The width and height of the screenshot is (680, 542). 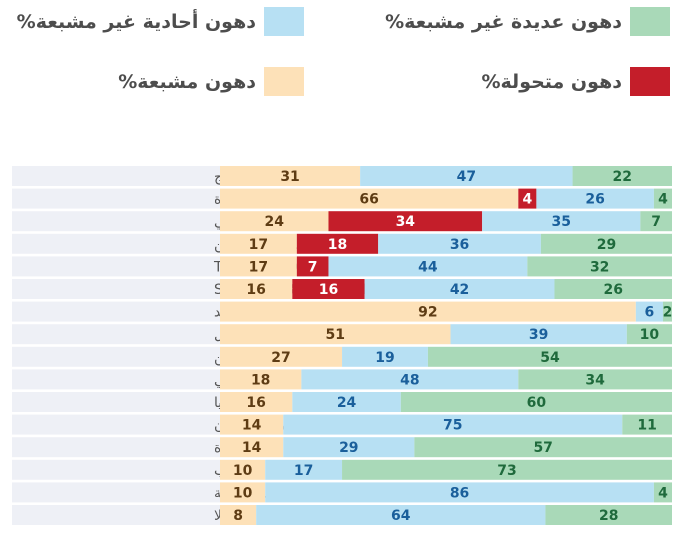 I want to click on data-label-poly: 7, so click(x=656, y=222).